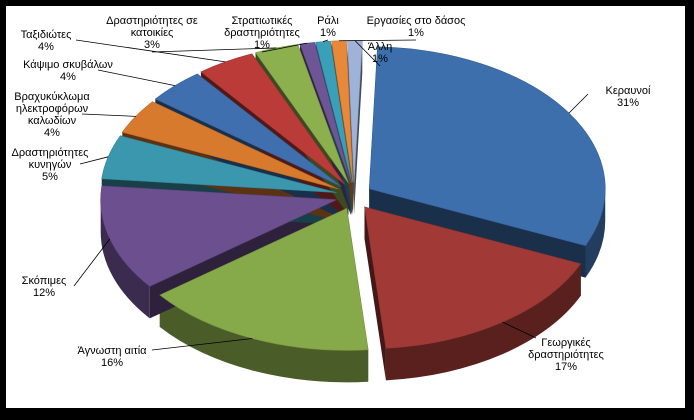 This screenshot has height=420, width=694. What do you see at coordinates (628, 97) in the screenshot?
I see `slice-label: Κεραυνοί 31%` at bounding box center [628, 97].